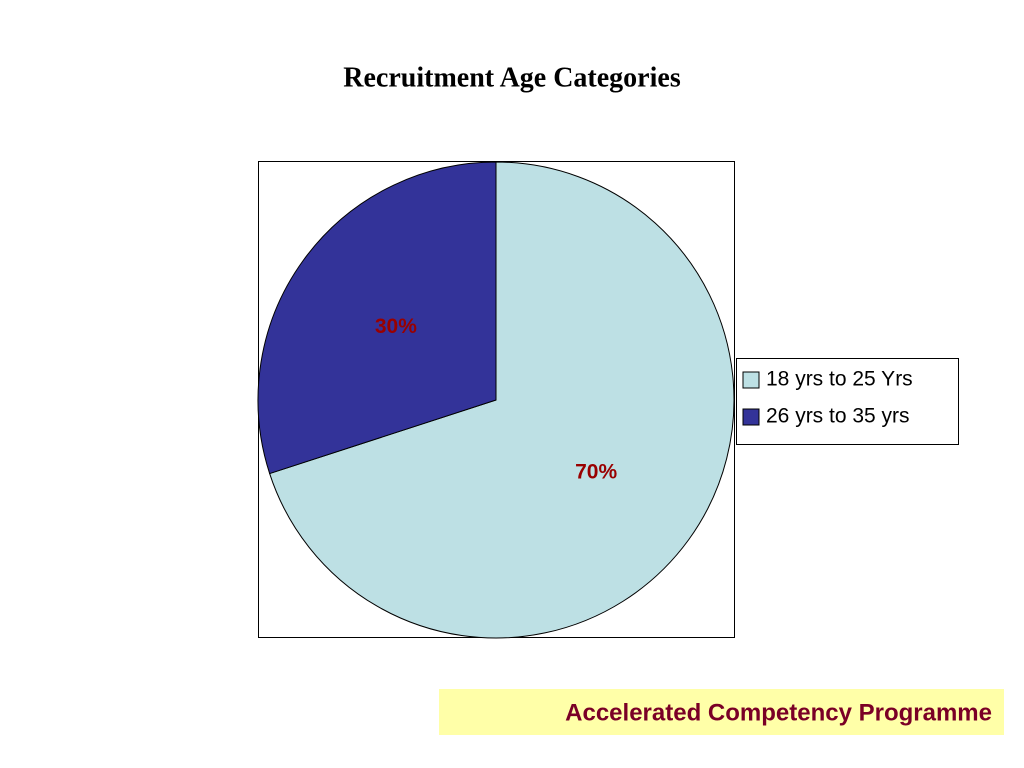 The image size is (1024, 768). I want to click on chart-title: Recruitment Age Categories, so click(512, 77).